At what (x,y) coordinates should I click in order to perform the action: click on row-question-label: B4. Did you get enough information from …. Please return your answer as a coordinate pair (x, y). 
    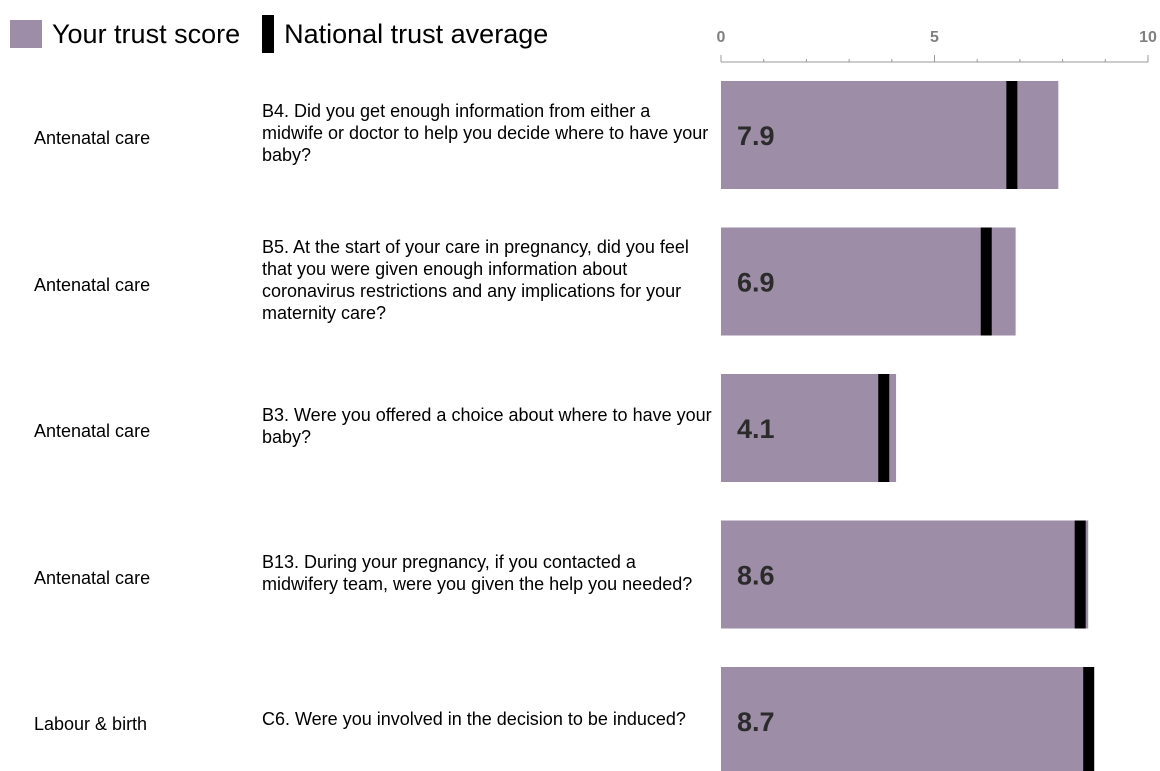
    Looking at the image, I should click on (485, 133).